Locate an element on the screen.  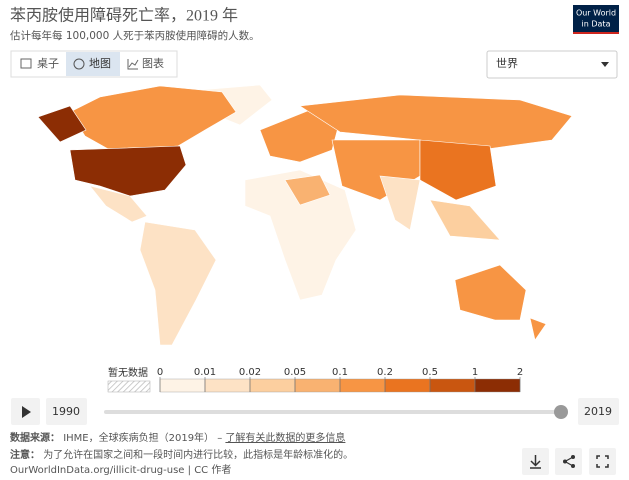
logo-box is located at coordinates (596, 19).